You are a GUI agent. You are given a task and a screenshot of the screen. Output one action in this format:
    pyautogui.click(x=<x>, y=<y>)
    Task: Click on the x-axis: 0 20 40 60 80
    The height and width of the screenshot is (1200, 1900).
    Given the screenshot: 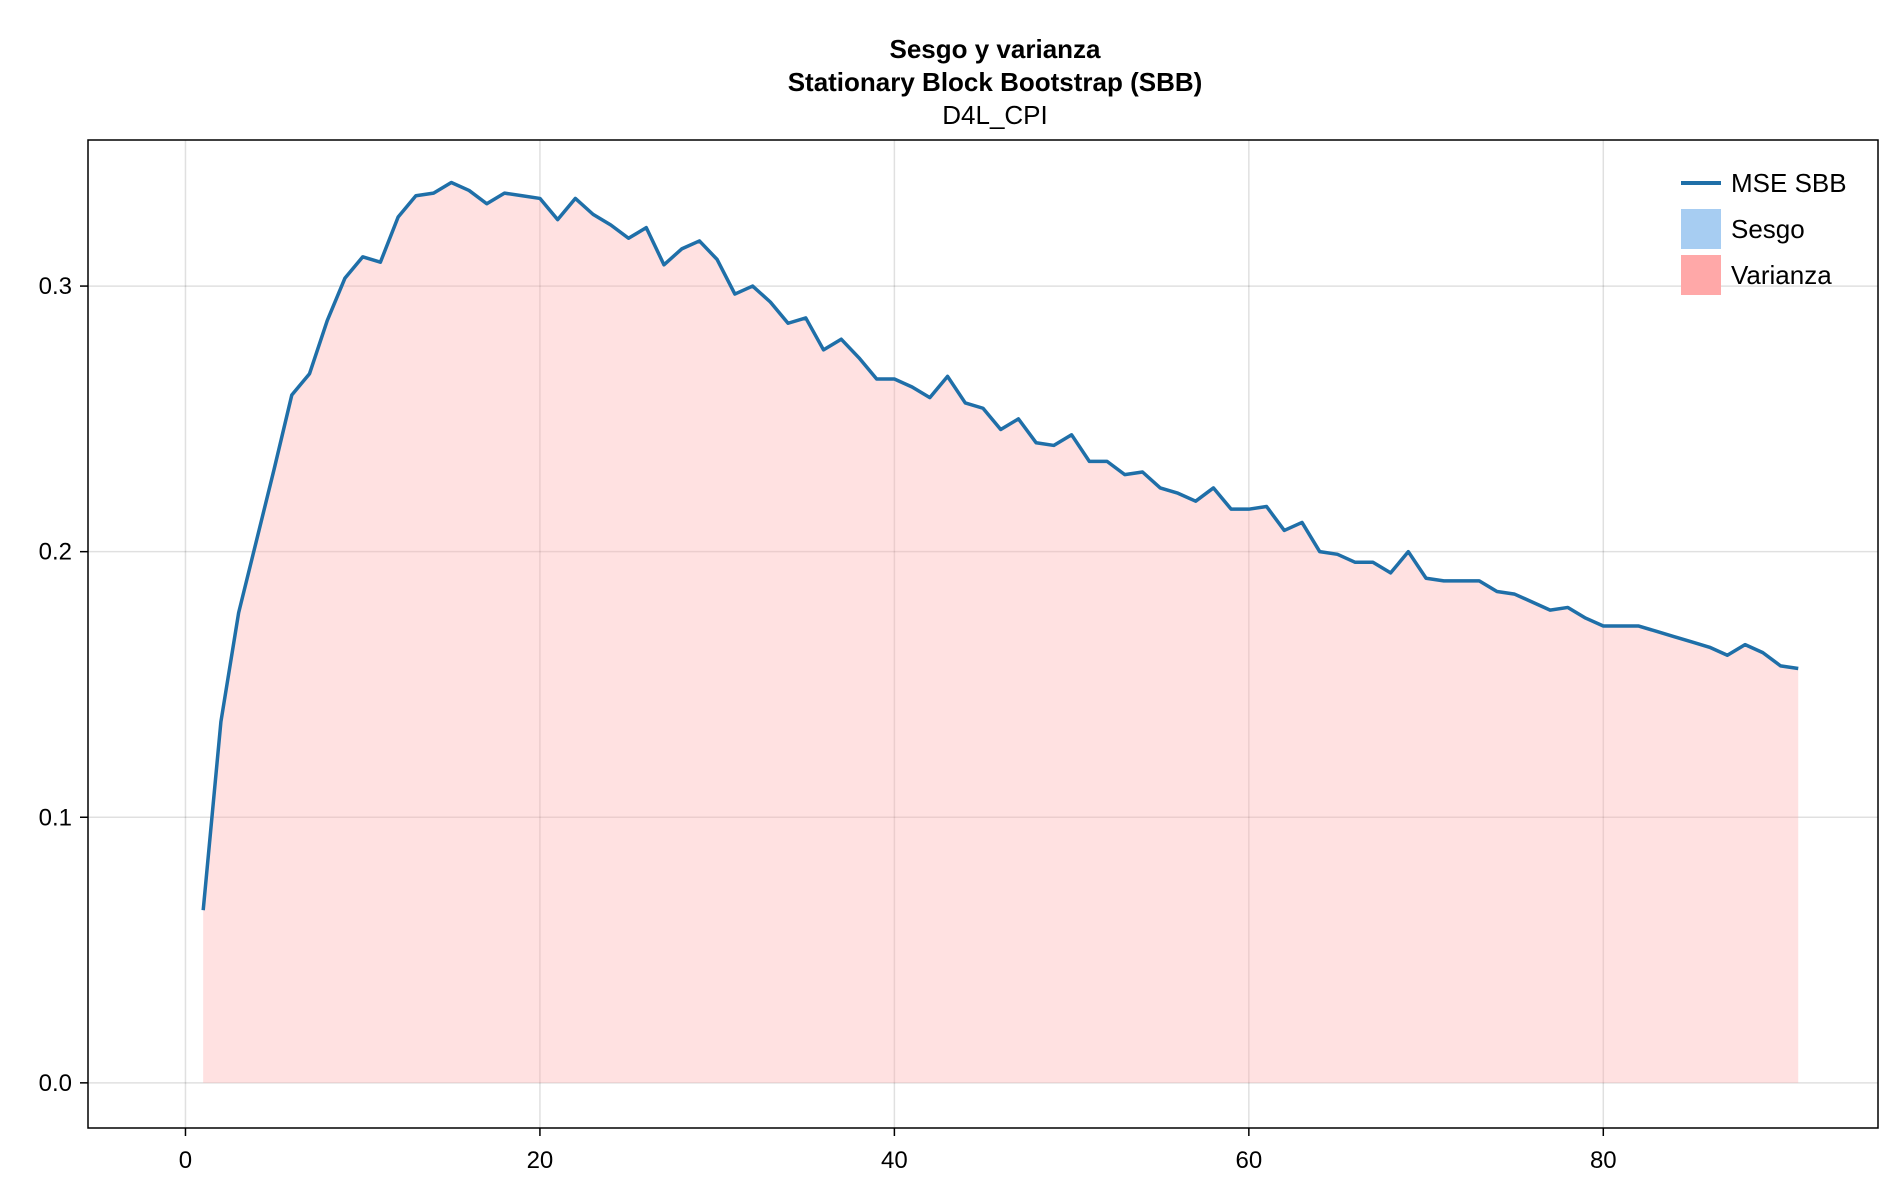 What is the action you would take?
    pyautogui.click(x=898, y=1151)
    